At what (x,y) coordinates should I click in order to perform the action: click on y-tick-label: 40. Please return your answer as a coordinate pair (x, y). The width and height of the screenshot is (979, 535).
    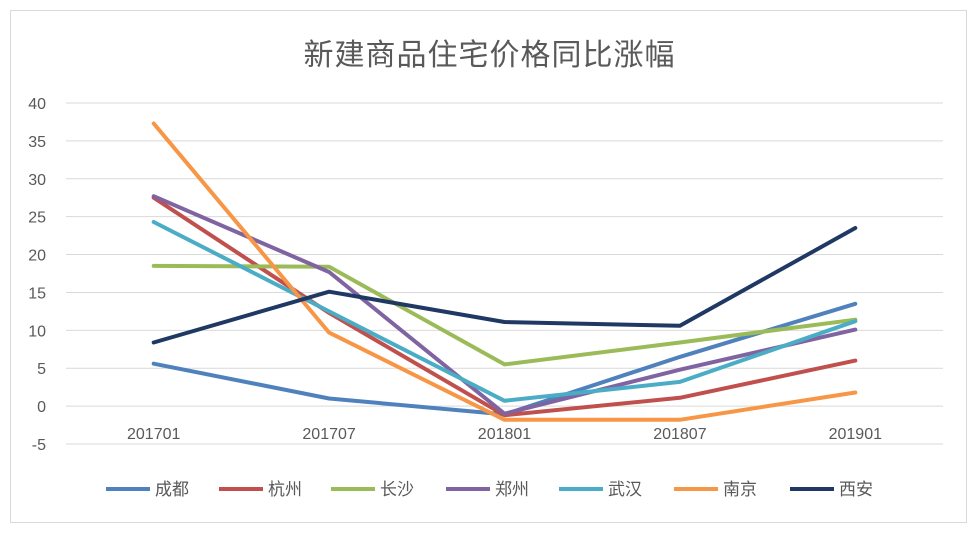
    Looking at the image, I should click on (37, 104).